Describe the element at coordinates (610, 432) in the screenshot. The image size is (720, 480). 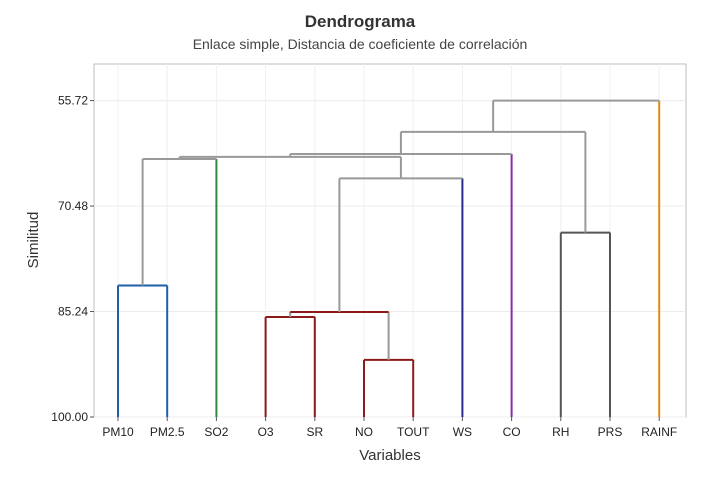
I see `x-tick-label: PRS` at that location.